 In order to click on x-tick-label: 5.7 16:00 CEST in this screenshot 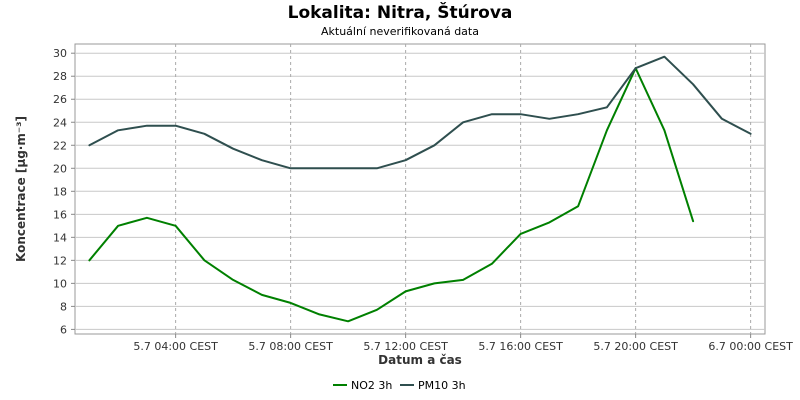, I will do `click(520, 346)`.